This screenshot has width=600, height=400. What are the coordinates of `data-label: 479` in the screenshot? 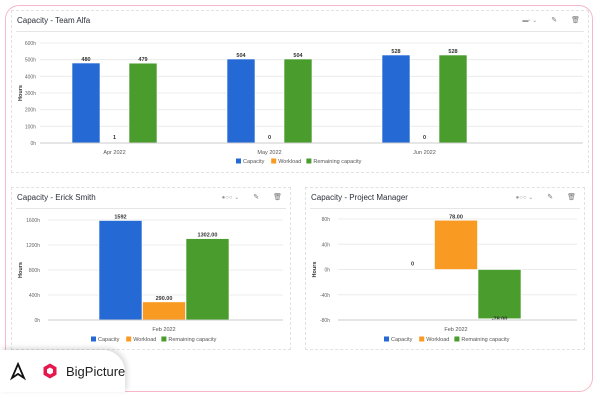 It's located at (142, 60).